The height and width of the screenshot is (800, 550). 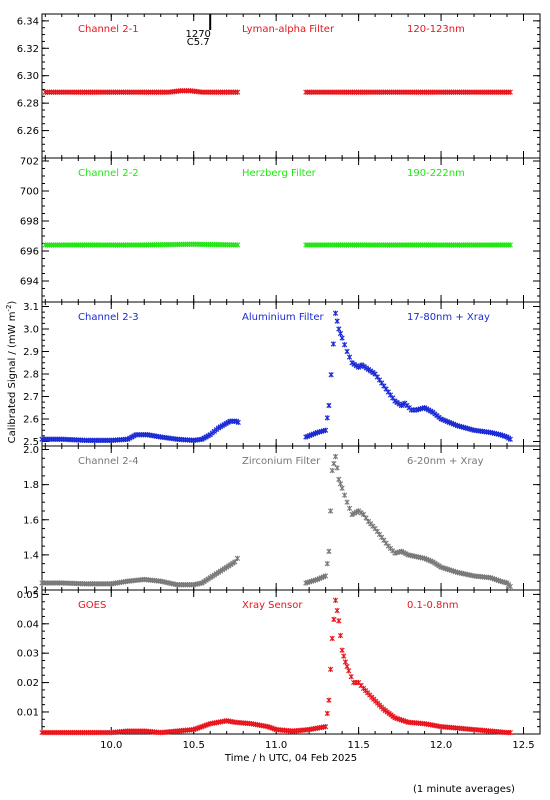 I want to click on filter-label: Xray Sensor, so click(x=272, y=605).